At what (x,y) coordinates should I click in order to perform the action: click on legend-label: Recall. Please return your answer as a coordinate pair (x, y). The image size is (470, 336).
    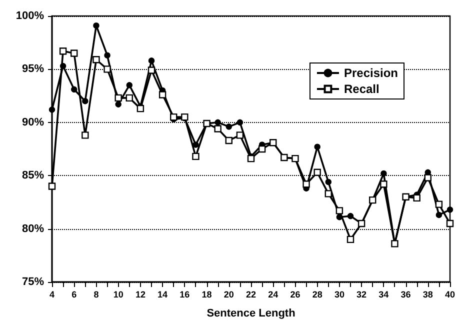
    Looking at the image, I should click on (362, 89).